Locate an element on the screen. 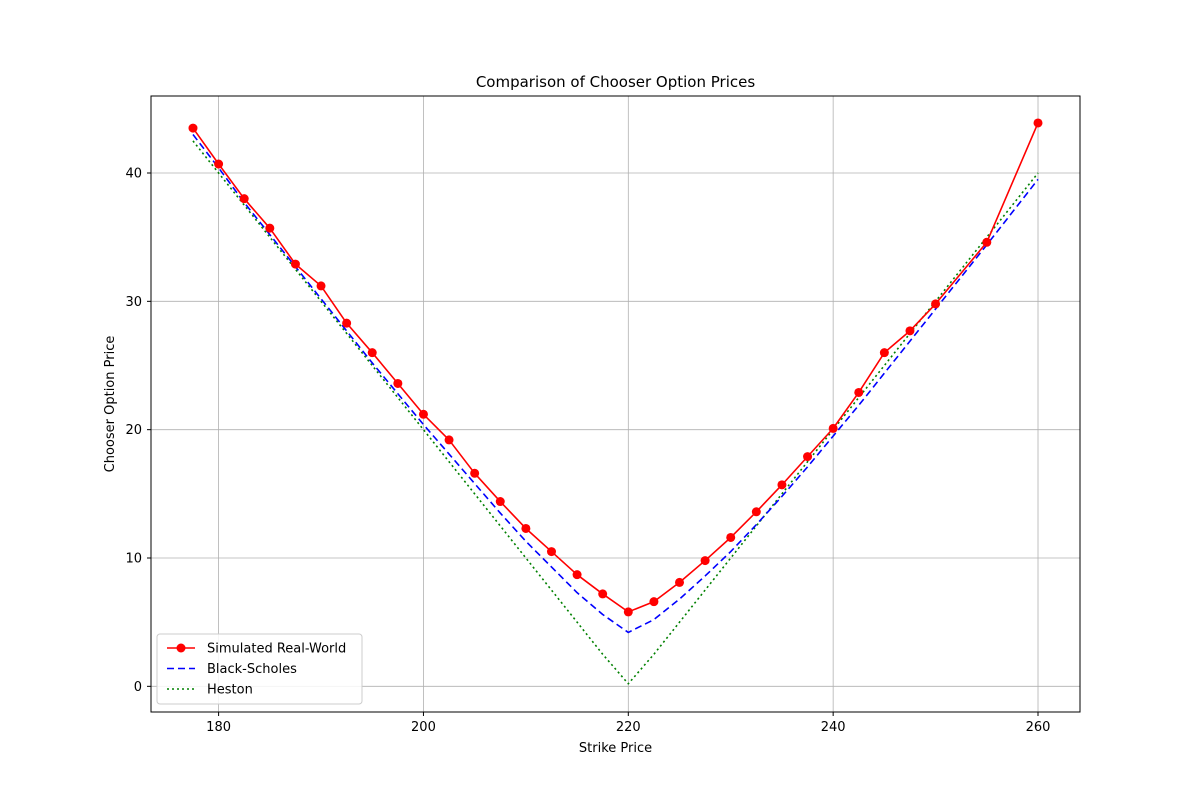 The height and width of the screenshot is (800, 1200). y-tick-label: 30 is located at coordinates (133, 302).